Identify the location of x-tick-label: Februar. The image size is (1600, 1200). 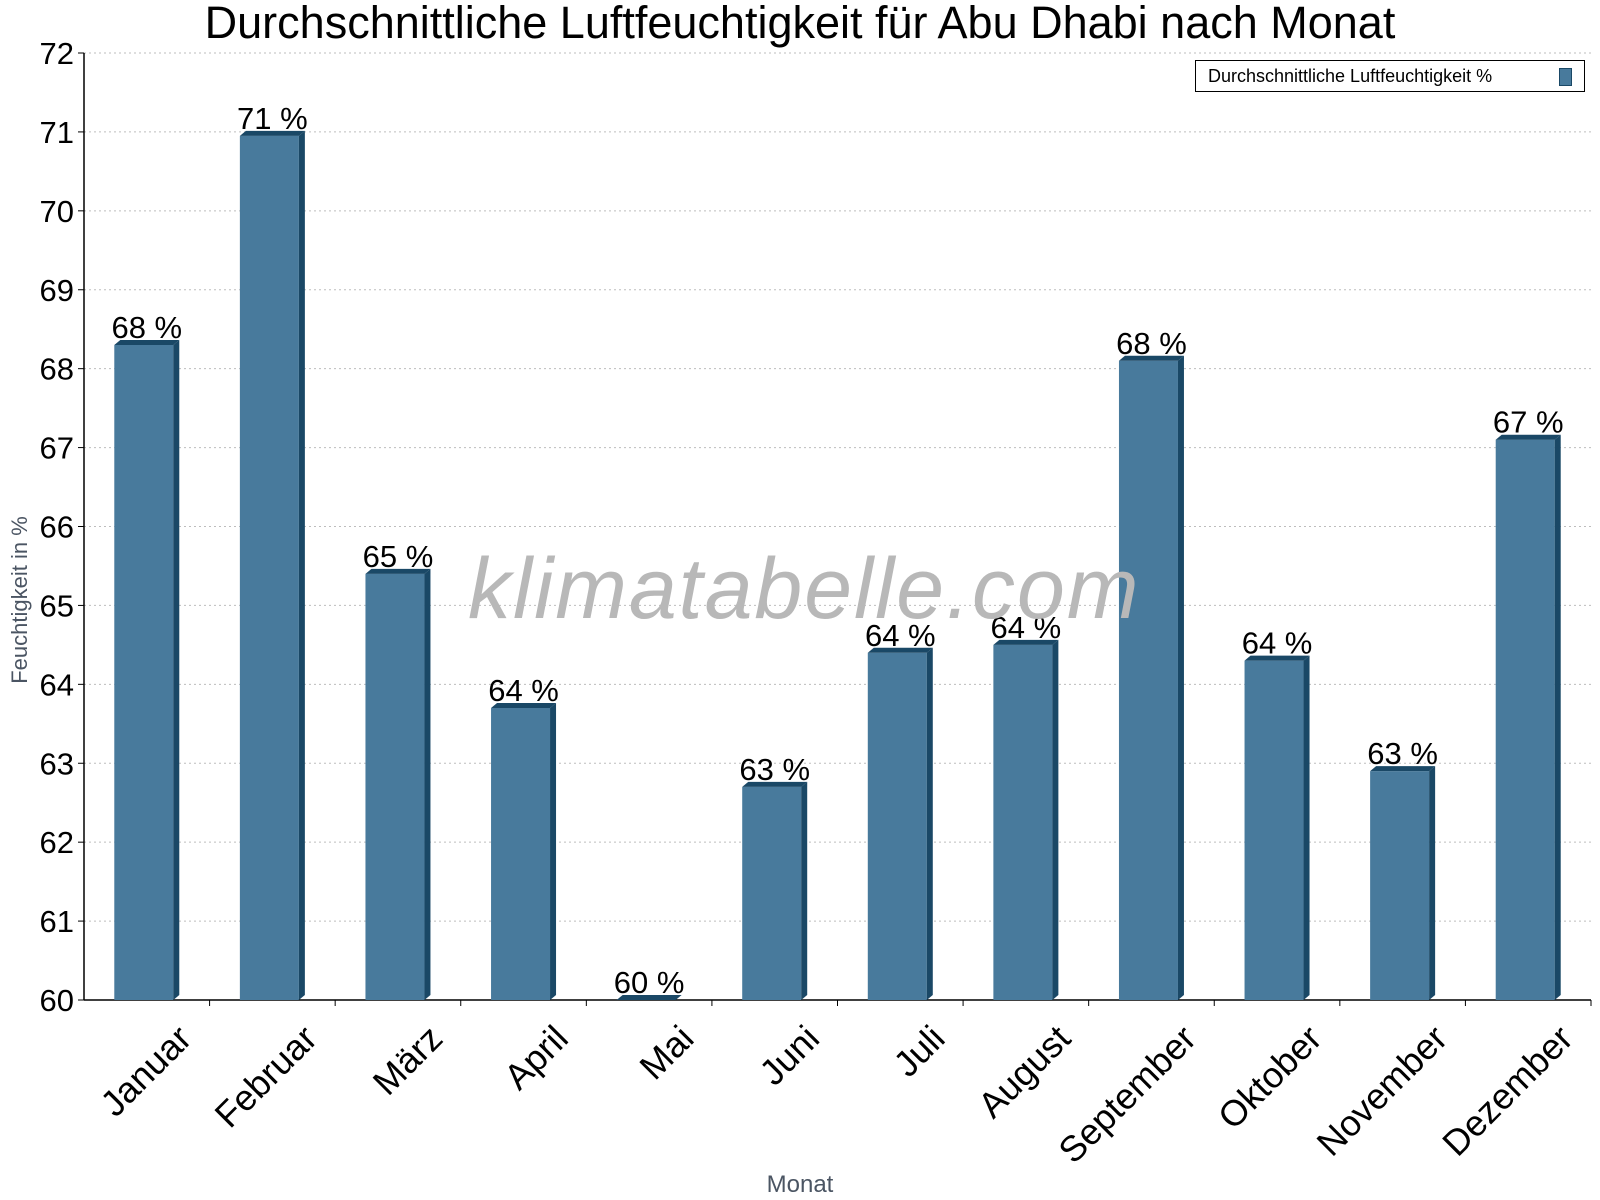
(266, 1076).